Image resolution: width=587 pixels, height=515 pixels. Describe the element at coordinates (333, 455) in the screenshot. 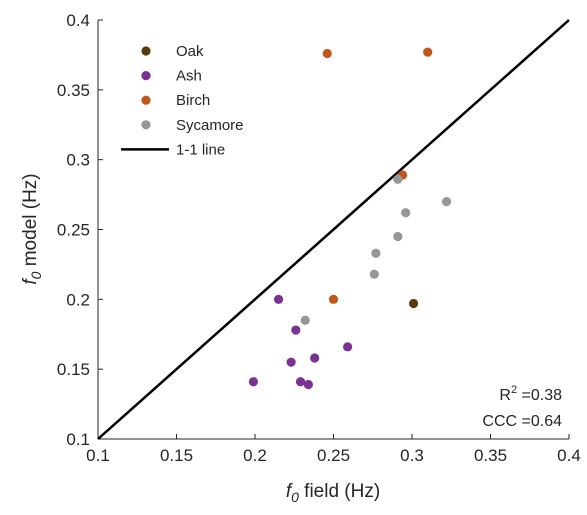

I see `x-tick-label: 0.25` at that location.